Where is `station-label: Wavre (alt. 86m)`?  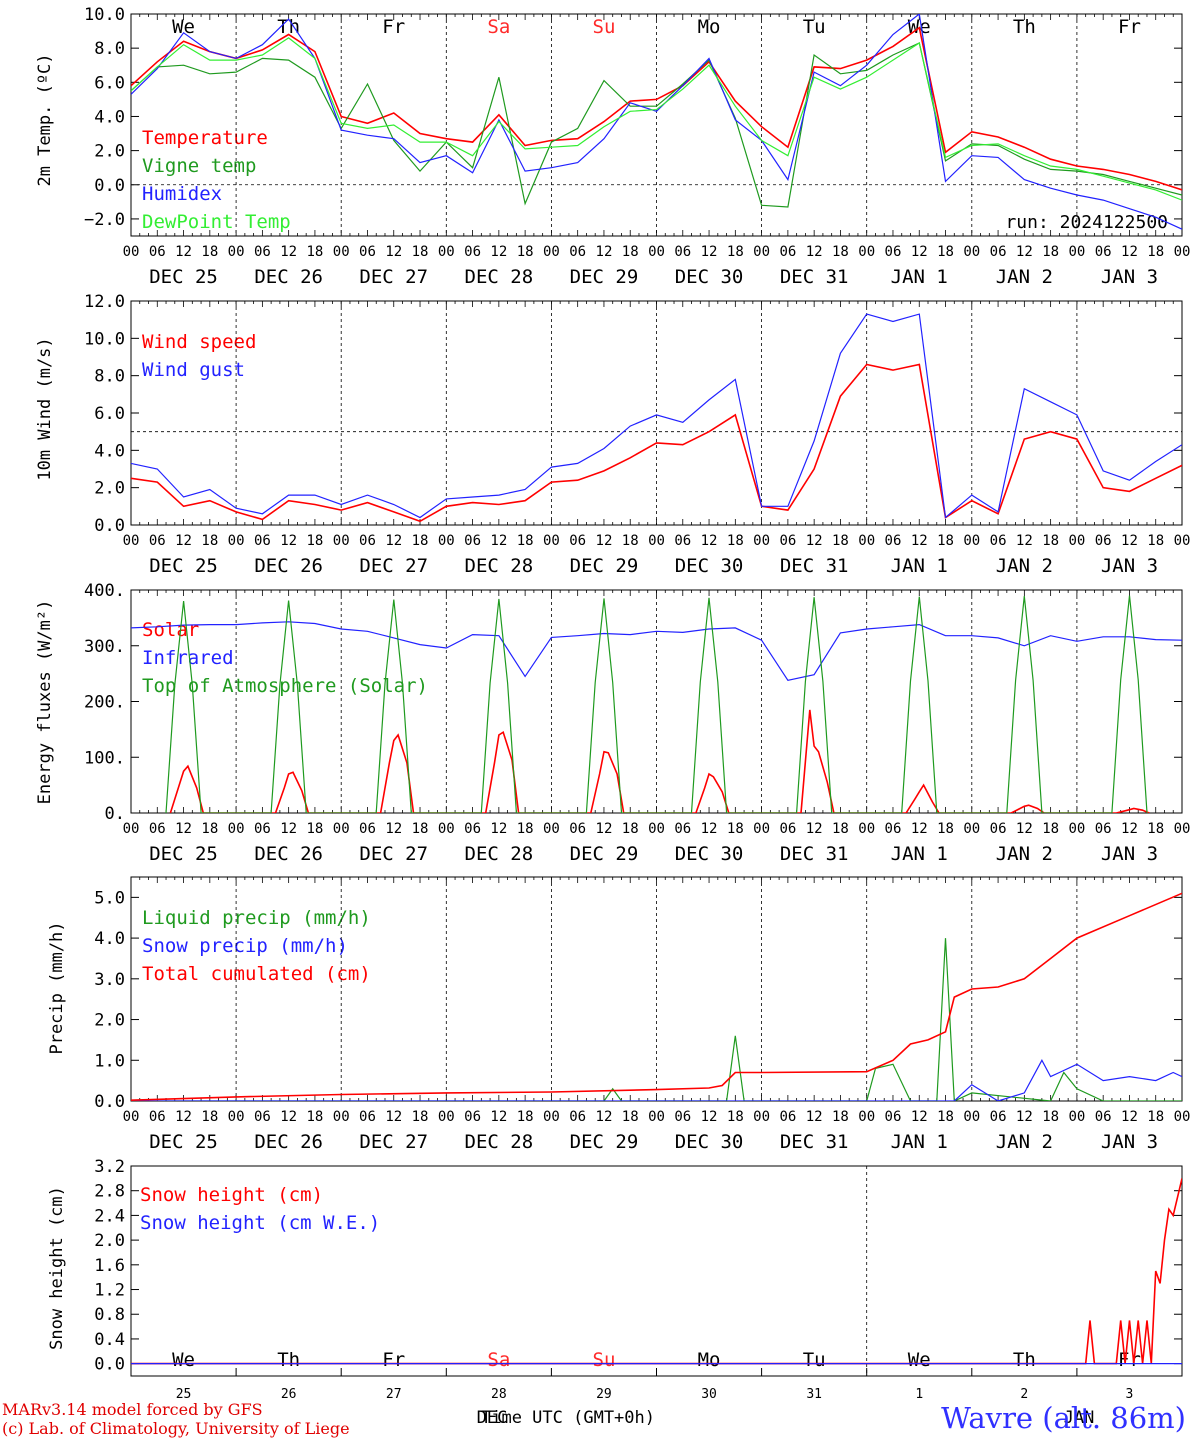 station-label: Wavre (alt. 86m) is located at coordinates (1063, 1418).